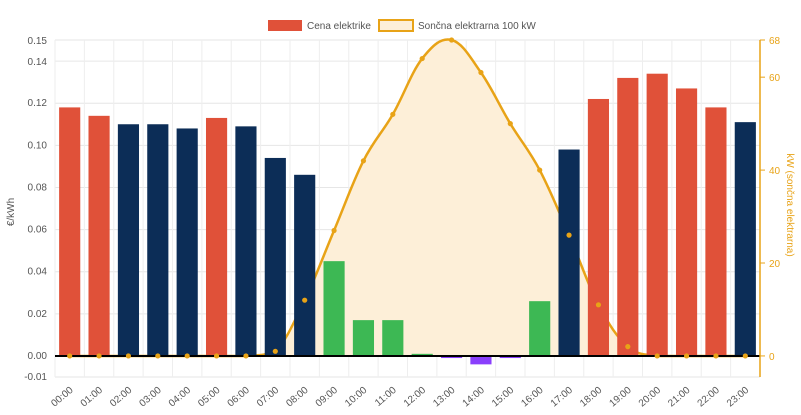 The width and height of the screenshot is (801, 415). What do you see at coordinates (99, 235) in the screenshot?
I see `bar-01:00` at bounding box center [99, 235].